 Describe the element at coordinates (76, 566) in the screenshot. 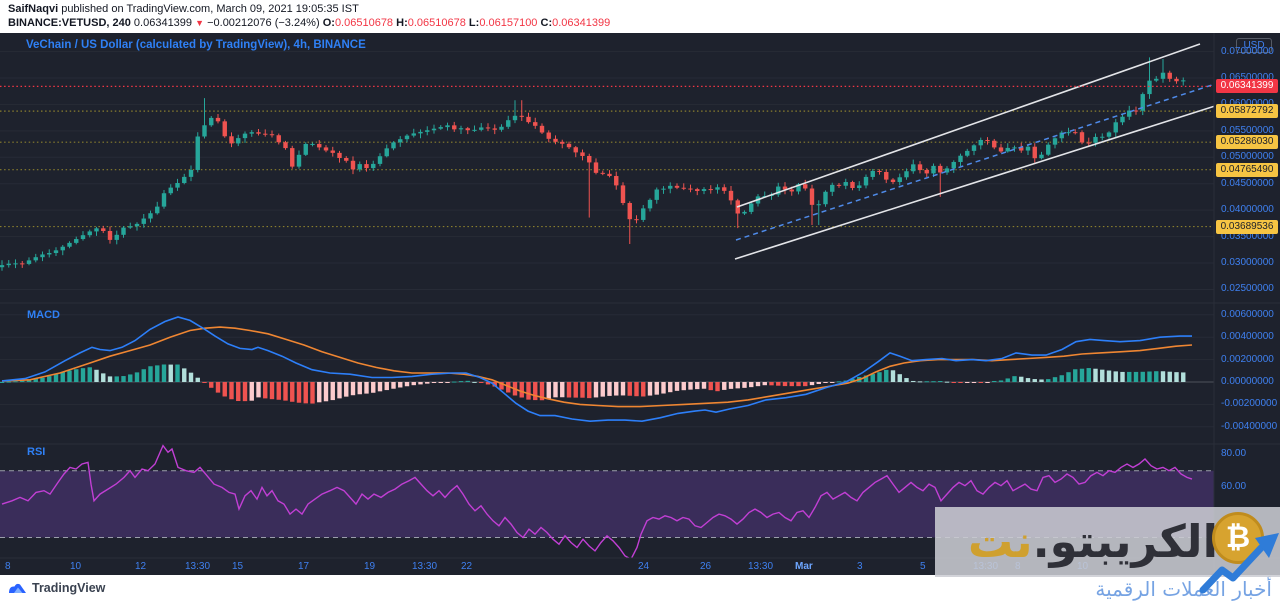

I see `time-axis-label: 10` at that location.